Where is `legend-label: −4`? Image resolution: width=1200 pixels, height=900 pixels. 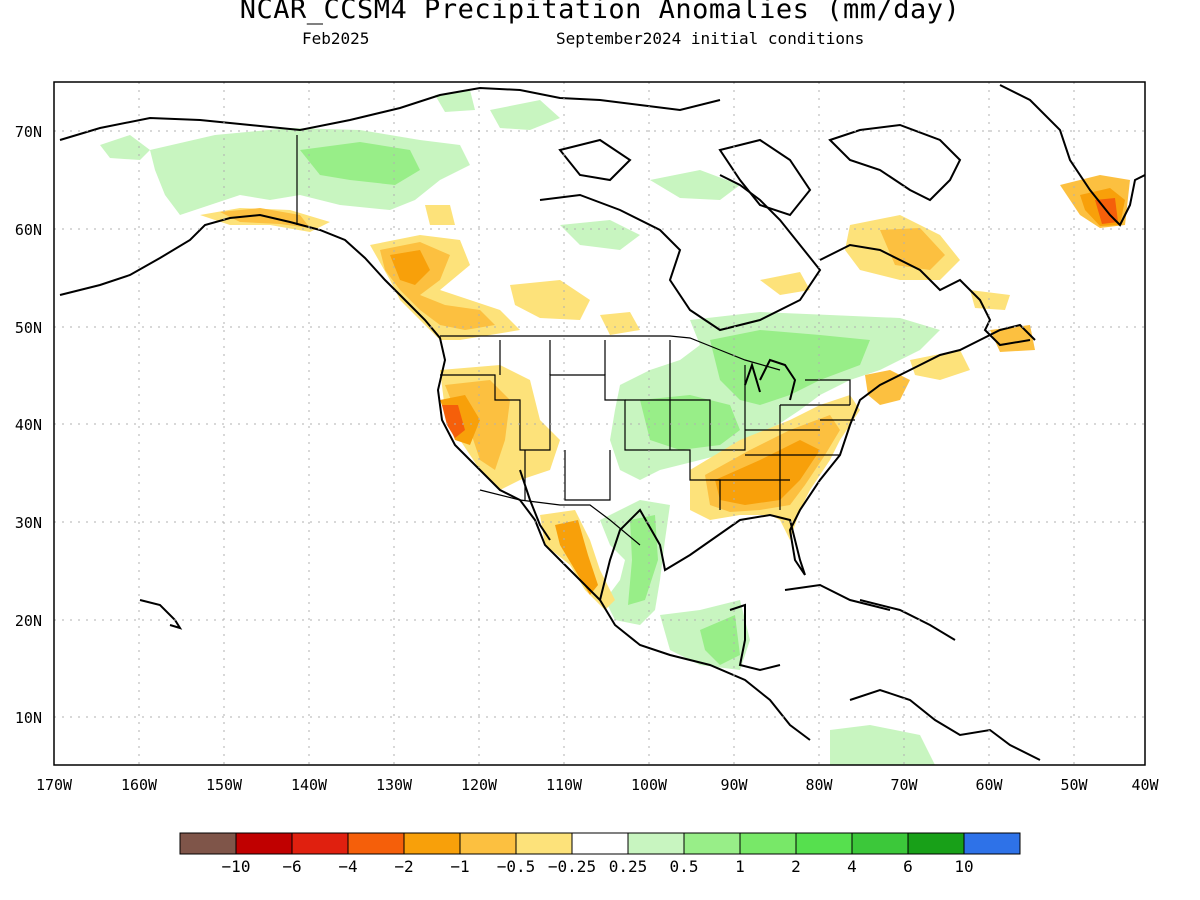 legend-label: −4 is located at coordinates (347, 866).